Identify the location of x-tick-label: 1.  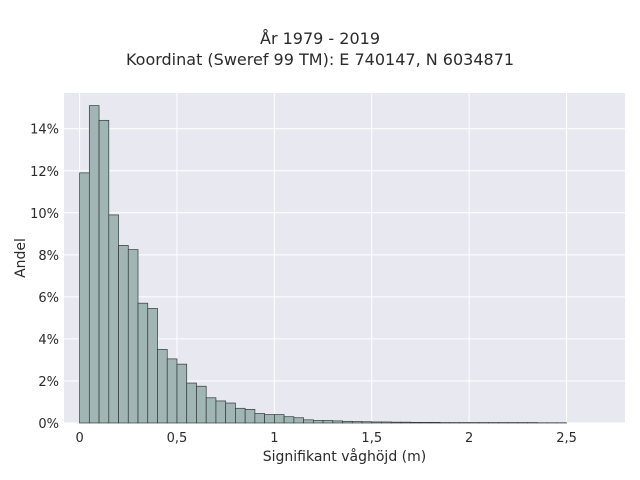
(274, 438).